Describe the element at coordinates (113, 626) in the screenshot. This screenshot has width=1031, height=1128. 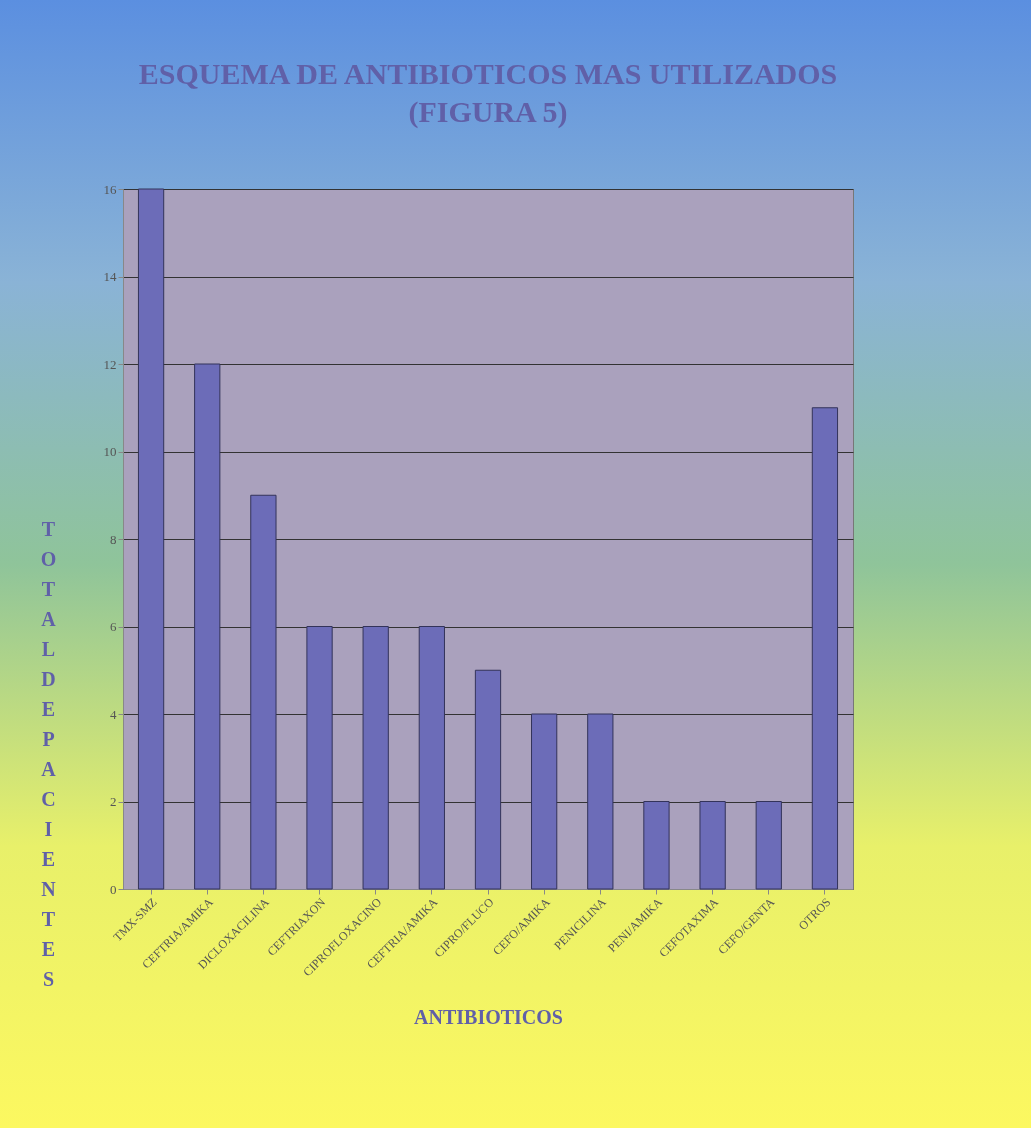
I see `y-tick-label: 6` at that location.